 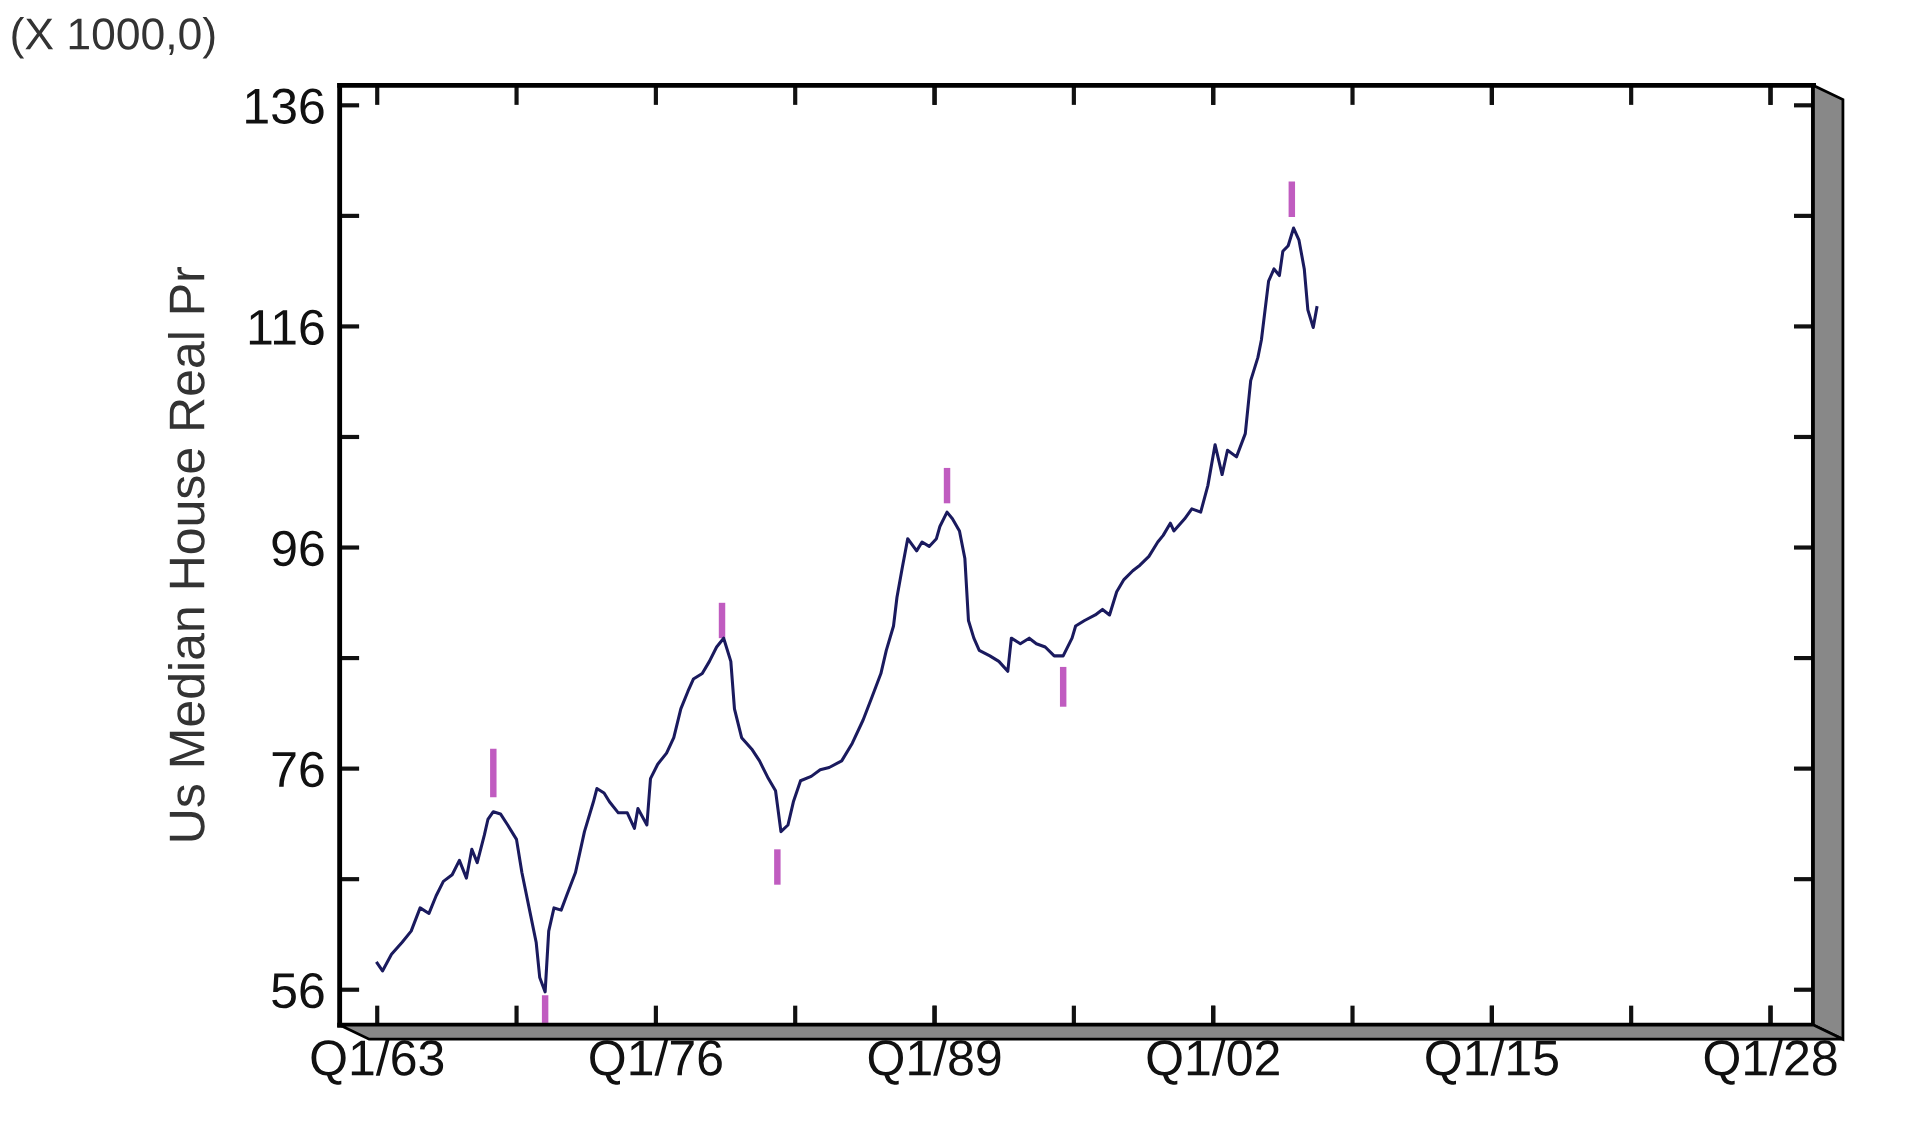 What do you see at coordinates (298, 548) in the screenshot?
I see `y-tick-label: 96` at bounding box center [298, 548].